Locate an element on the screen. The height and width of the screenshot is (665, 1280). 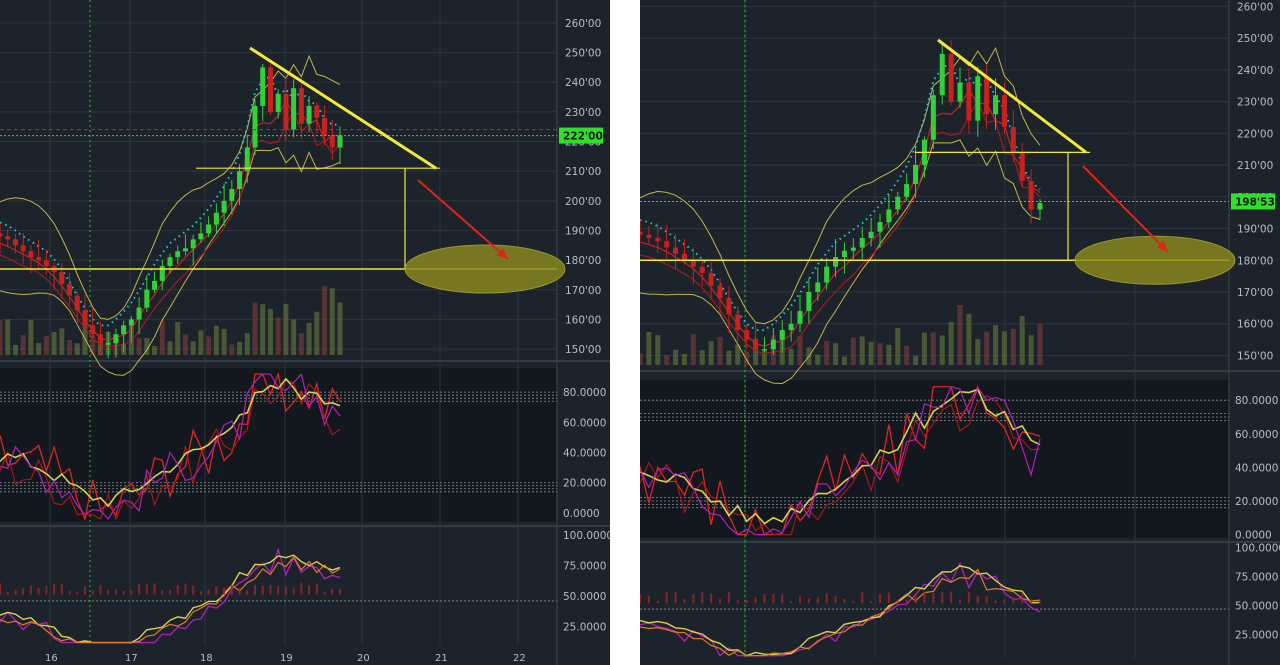
oscillator-tick-label: 75.0000 is located at coordinates (1256, 577).